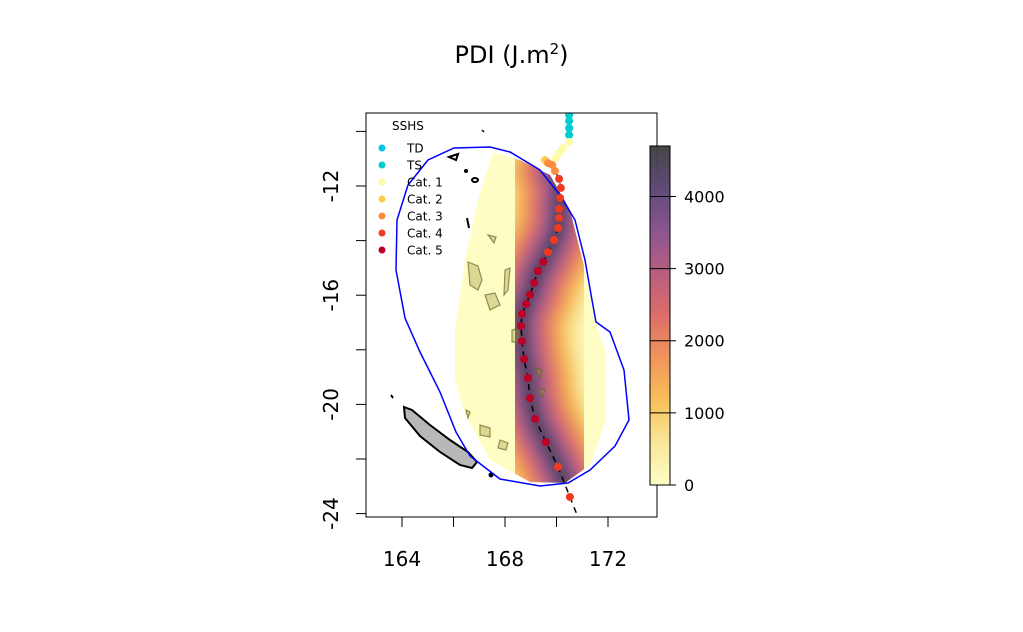 The height and width of the screenshot is (632, 1023). Describe the element at coordinates (689, 485) in the screenshot. I see `colorbar-tick-label: 0` at that location.